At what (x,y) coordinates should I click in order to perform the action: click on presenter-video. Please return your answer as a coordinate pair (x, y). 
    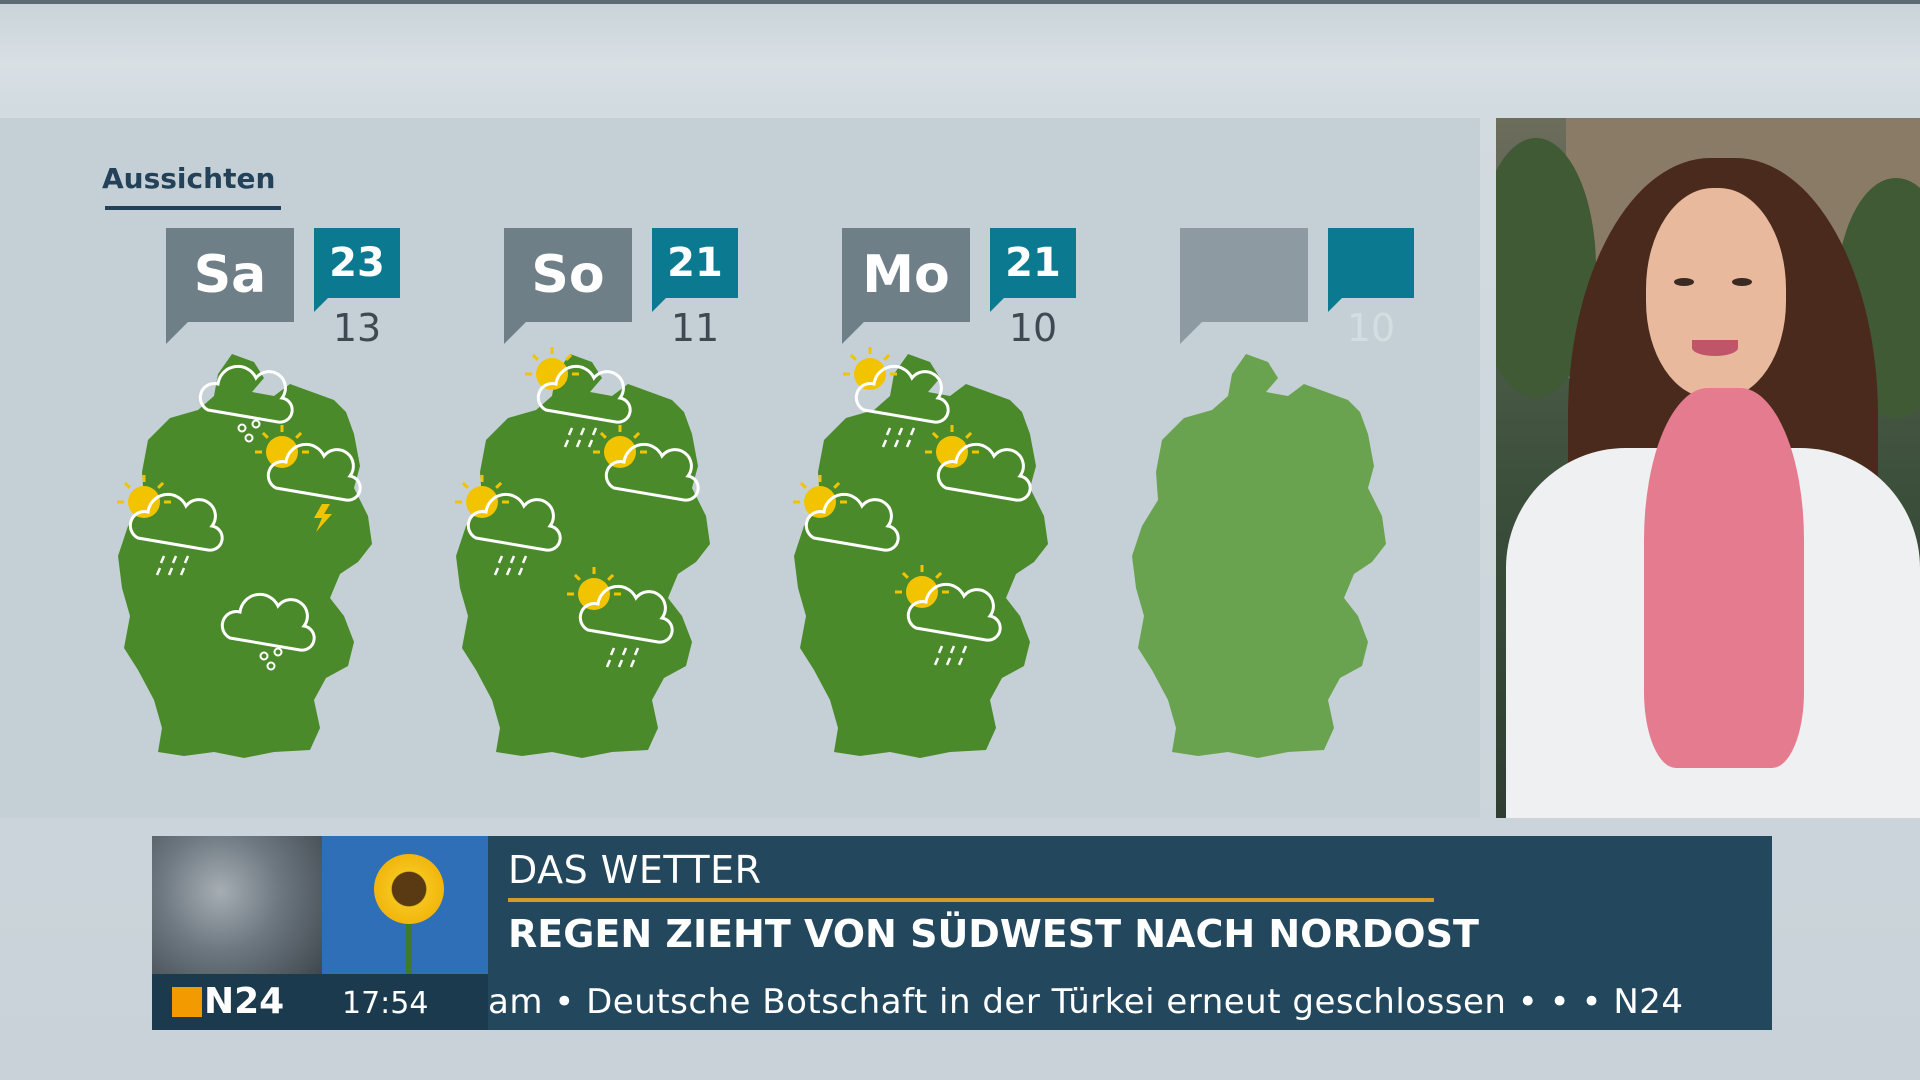
    Looking at the image, I should click on (1708, 468).